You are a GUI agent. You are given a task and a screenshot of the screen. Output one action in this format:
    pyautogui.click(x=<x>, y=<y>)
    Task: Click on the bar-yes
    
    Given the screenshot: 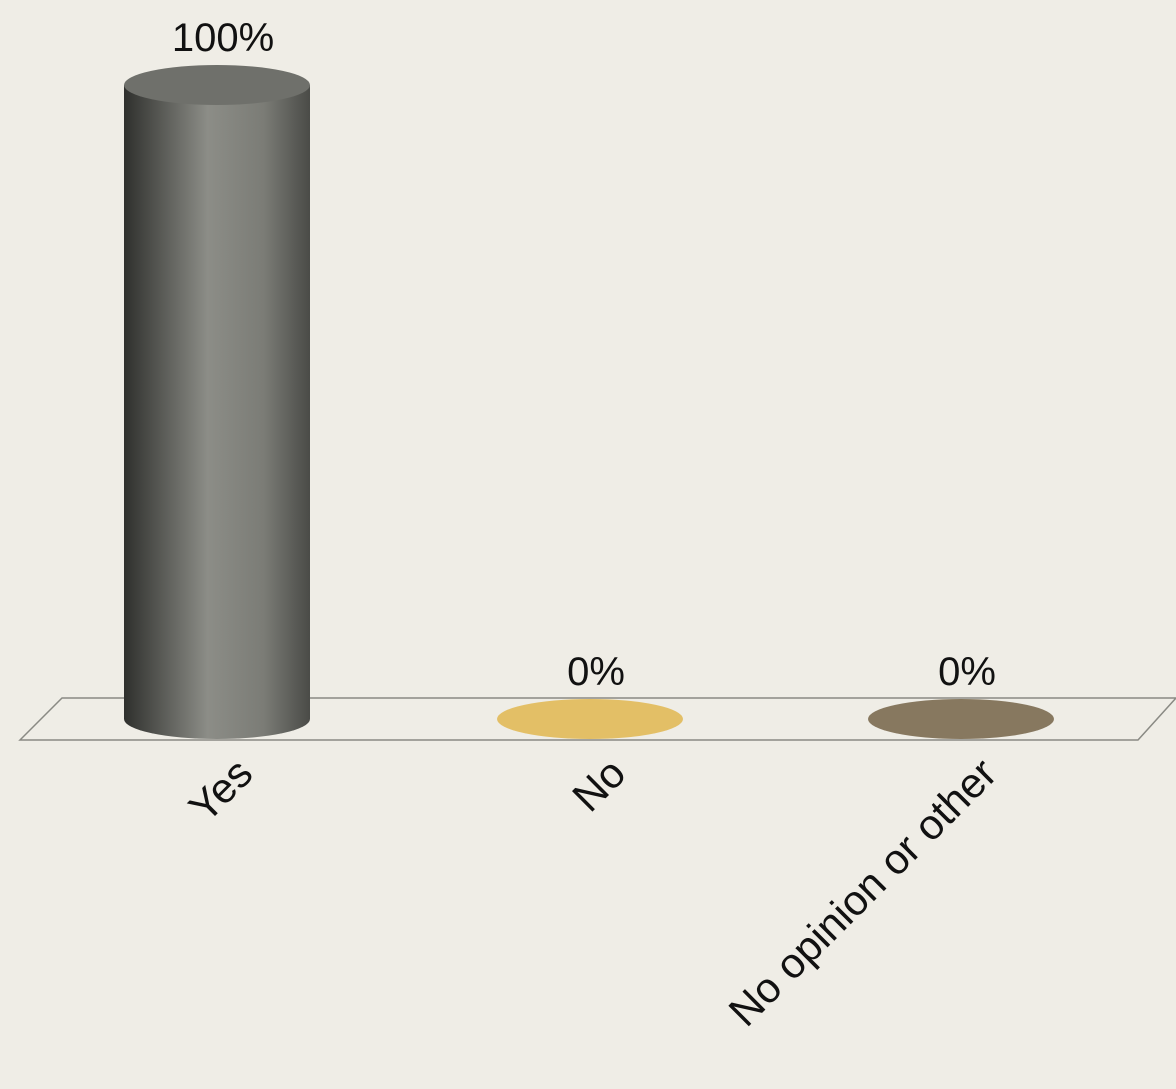 What is the action you would take?
    pyautogui.click(x=217, y=412)
    